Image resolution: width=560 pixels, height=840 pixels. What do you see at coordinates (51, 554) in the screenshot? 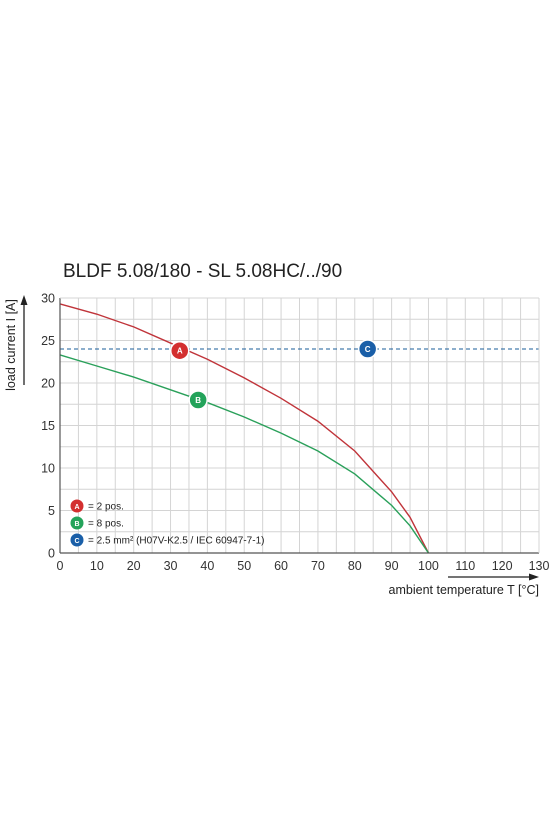
I see `y-tick-label: 0` at bounding box center [51, 554].